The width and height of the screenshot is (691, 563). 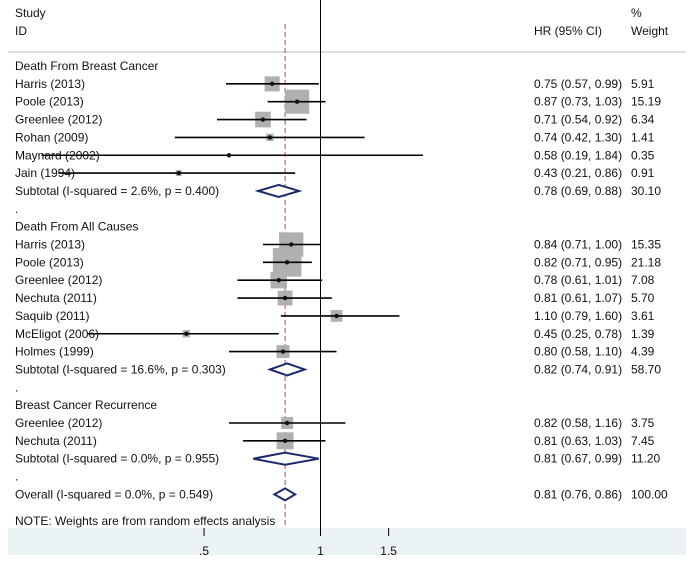 What do you see at coordinates (578, 494) in the screenshot?
I see `hr-ci-value: 0.81 (0.76, 0.86)` at bounding box center [578, 494].